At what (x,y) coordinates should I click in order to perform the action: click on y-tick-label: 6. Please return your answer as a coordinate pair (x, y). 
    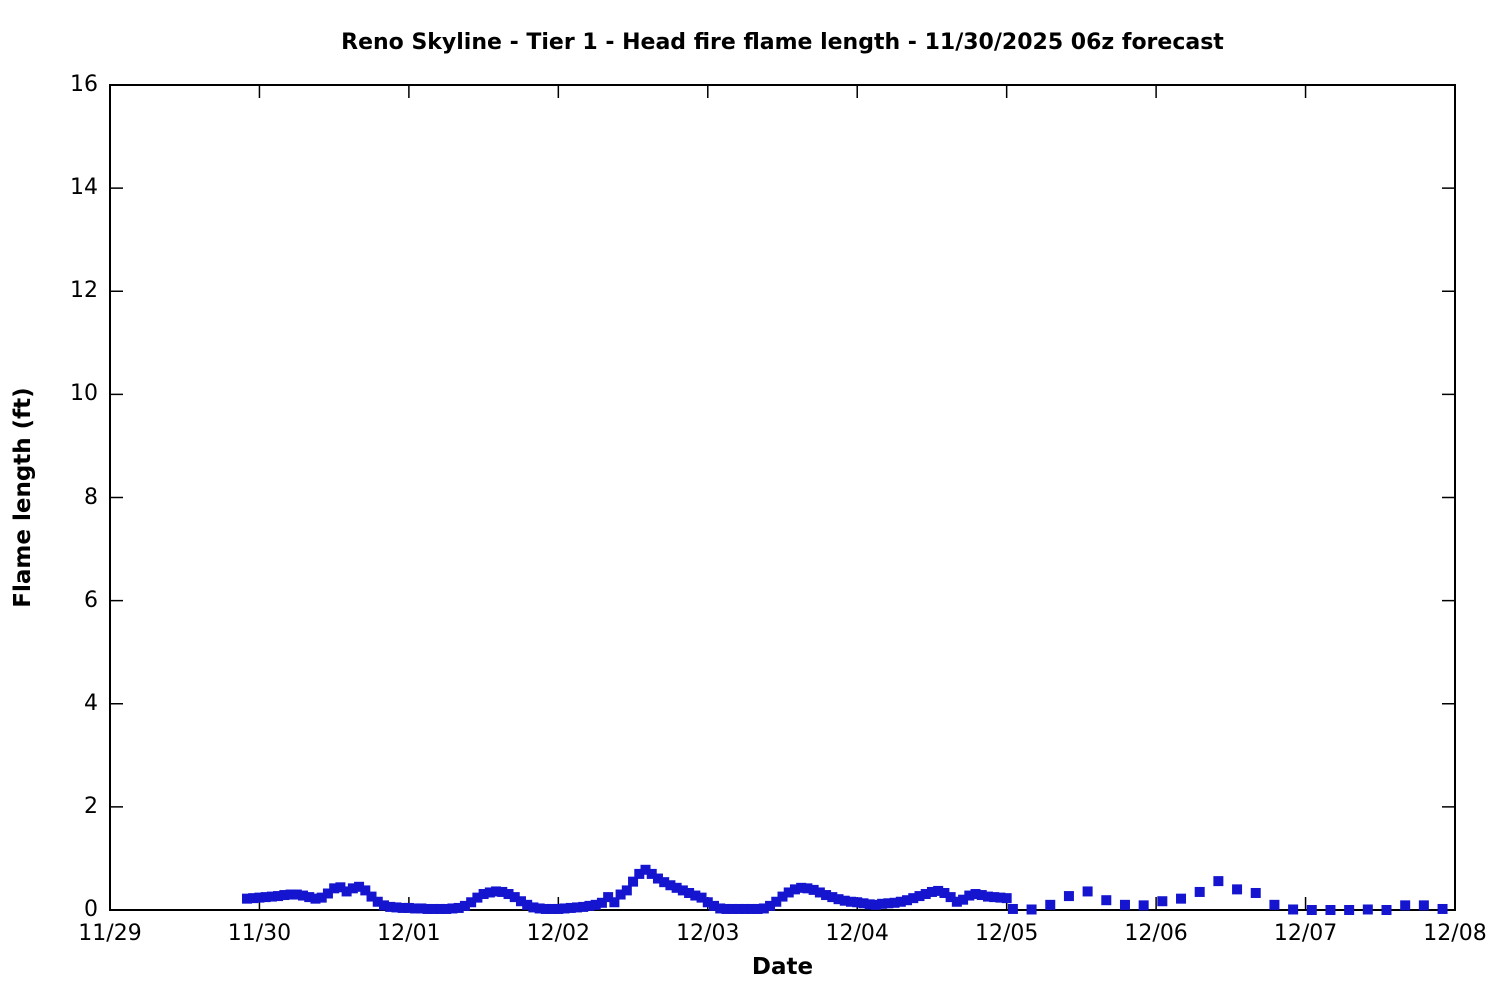
    Looking at the image, I should click on (91, 600).